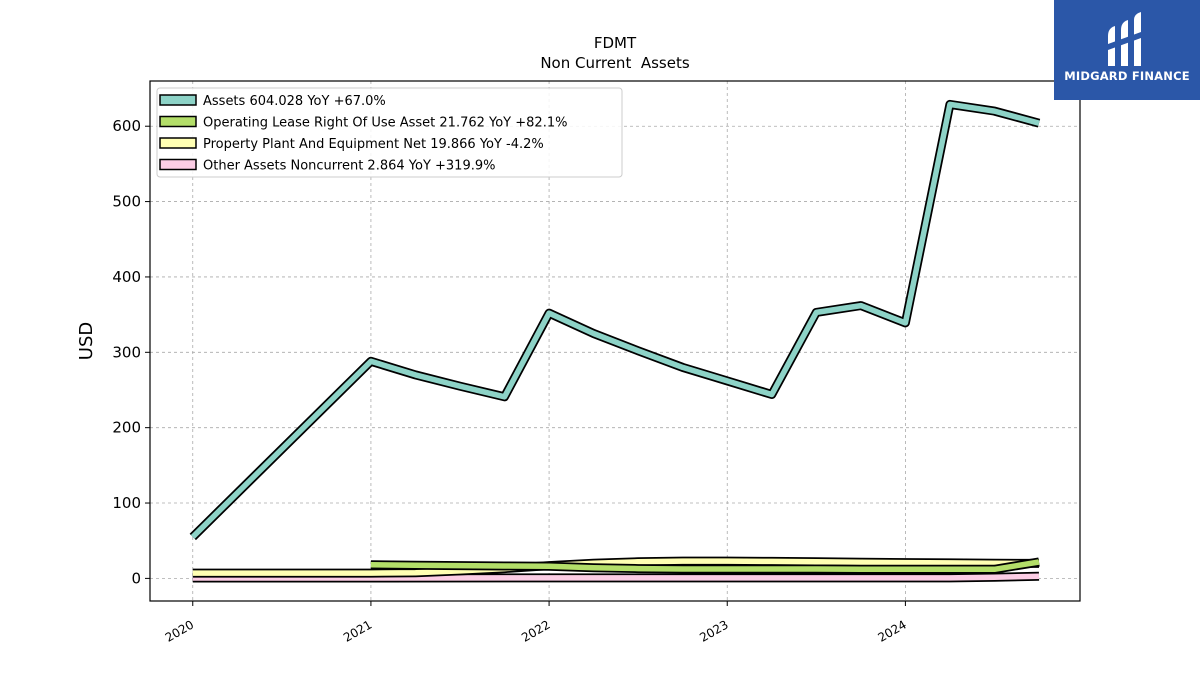 The width and height of the screenshot is (1200, 675). I want to click on midgard-logo-icon, so click(1124, 39).